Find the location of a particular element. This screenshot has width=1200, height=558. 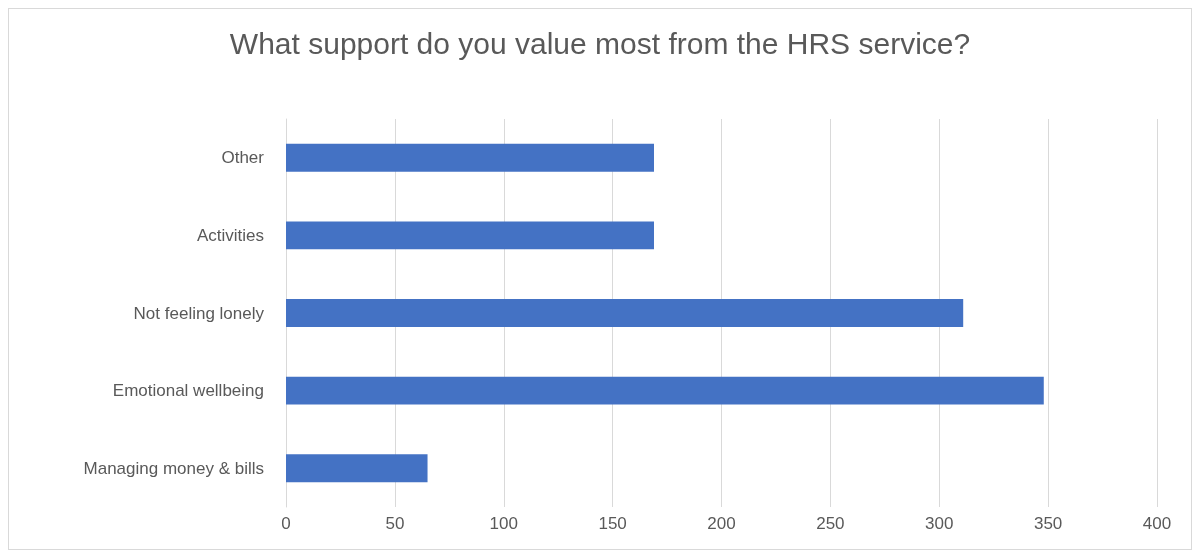

x-tick-label: 100 is located at coordinates (503, 523).